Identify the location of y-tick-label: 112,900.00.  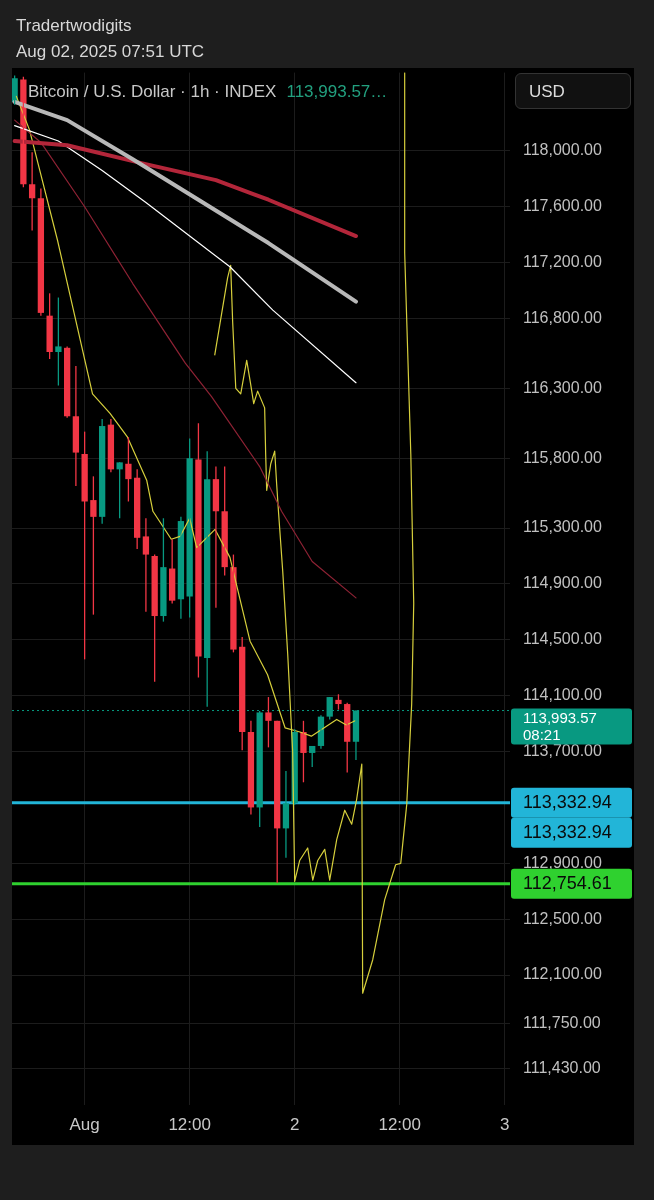
(562, 862).